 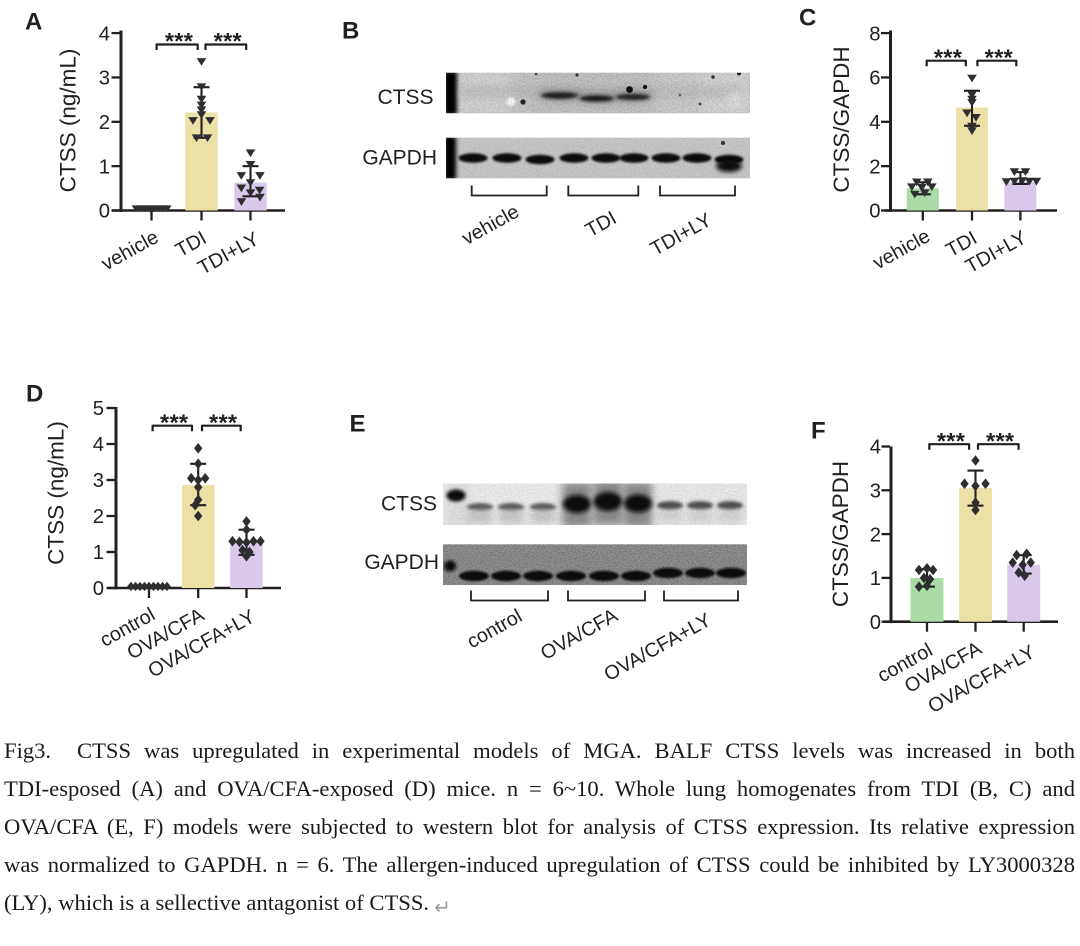 What do you see at coordinates (818, 431) in the screenshot?
I see `svg-text: F` at bounding box center [818, 431].